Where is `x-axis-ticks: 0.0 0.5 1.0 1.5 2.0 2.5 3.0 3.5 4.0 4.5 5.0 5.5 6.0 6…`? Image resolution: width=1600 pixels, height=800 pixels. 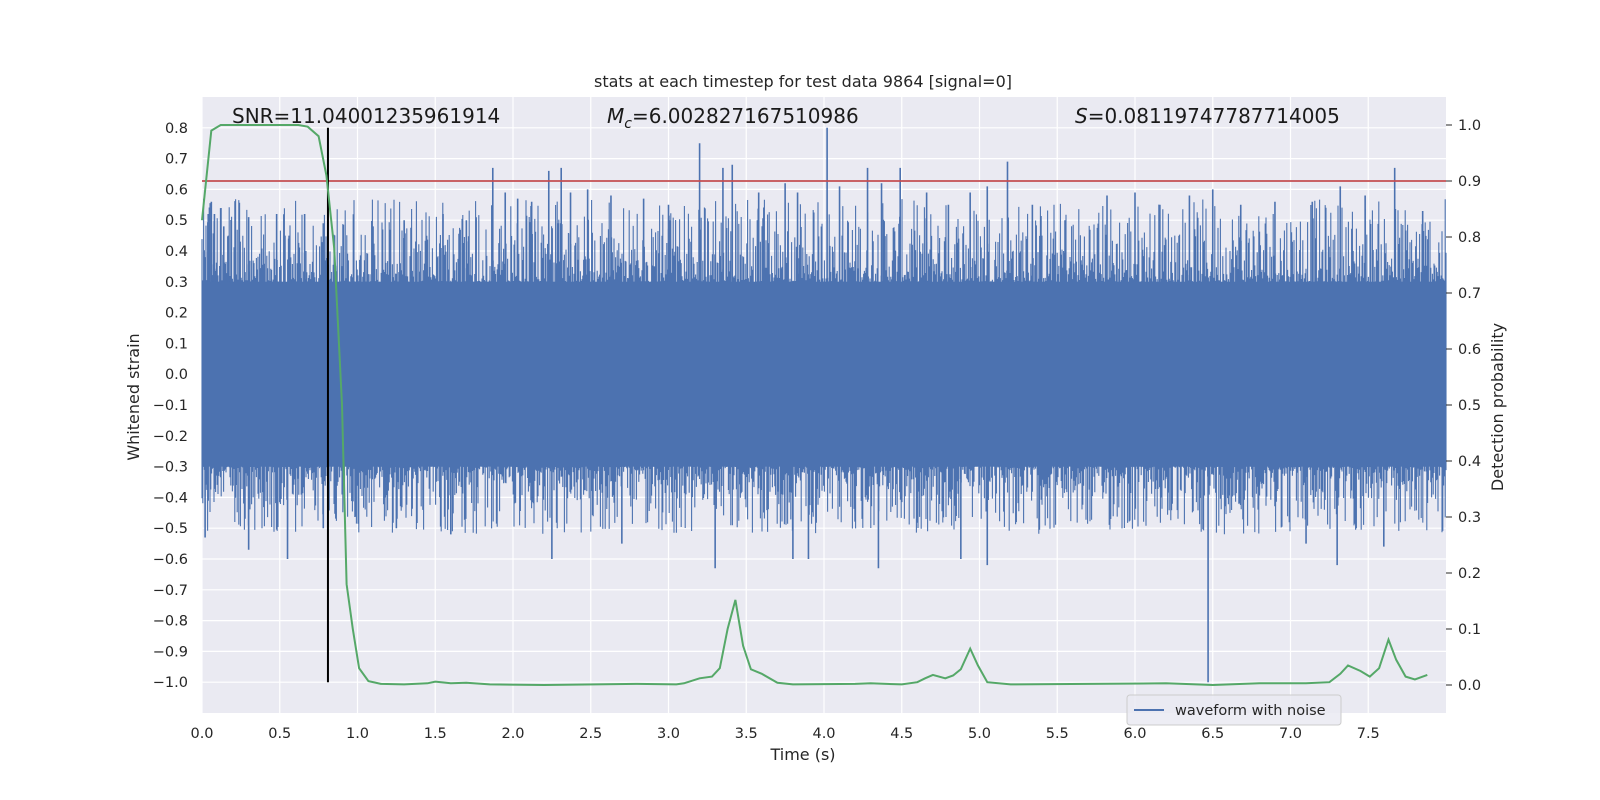
x-axis-ticks: 0.0 0.5 1.0 1.5 2.0 2.5 3.0 3.5 4.0 4.5 5.0 5.5 6.0 6… is located at coordinates (784, 734).